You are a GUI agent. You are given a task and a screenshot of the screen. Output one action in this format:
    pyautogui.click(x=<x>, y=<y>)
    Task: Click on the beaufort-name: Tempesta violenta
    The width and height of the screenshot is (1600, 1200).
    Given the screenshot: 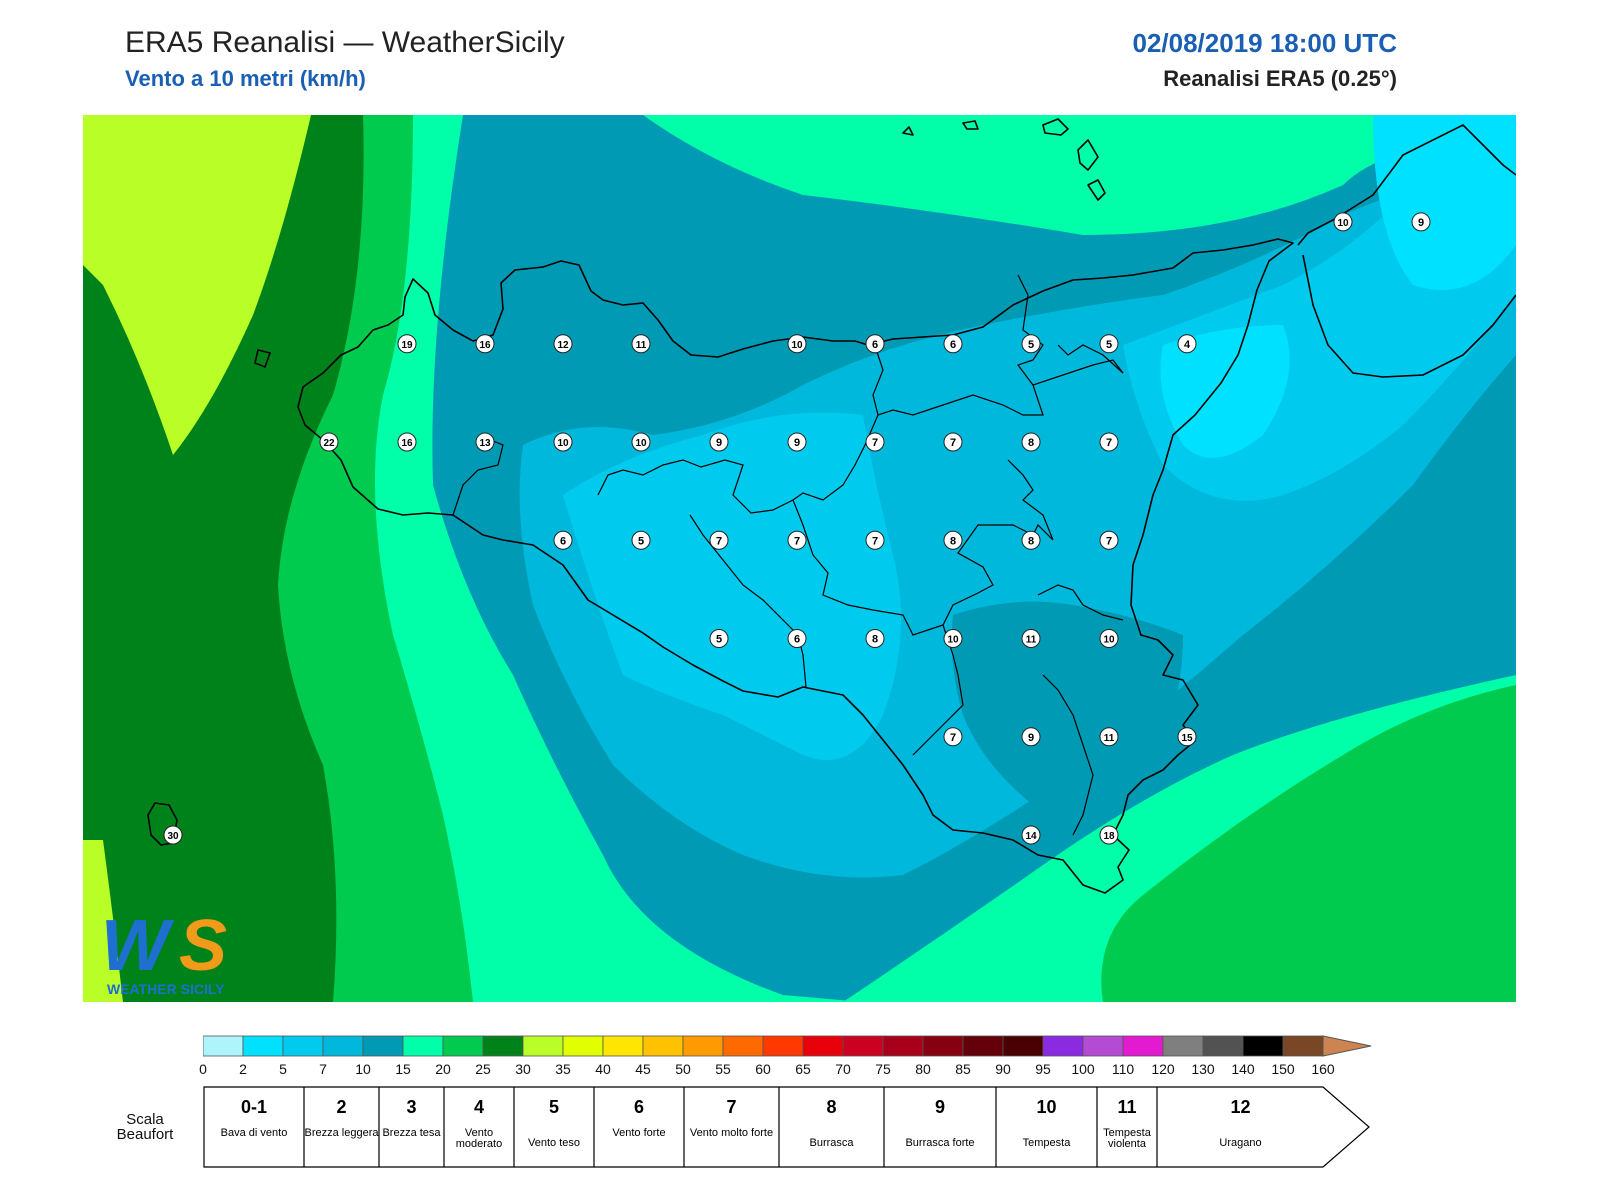 What is the action you would take?
    pyautogui.click(x=1127, y=1138)
    